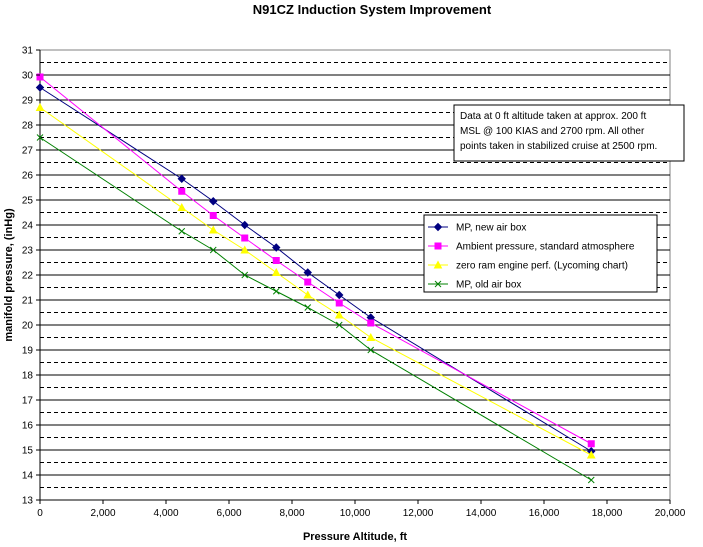  What do you see at coordinates (28, 201) in the screenshot?
I see `y-tick-label: 25` at bounding box center [28, 201].